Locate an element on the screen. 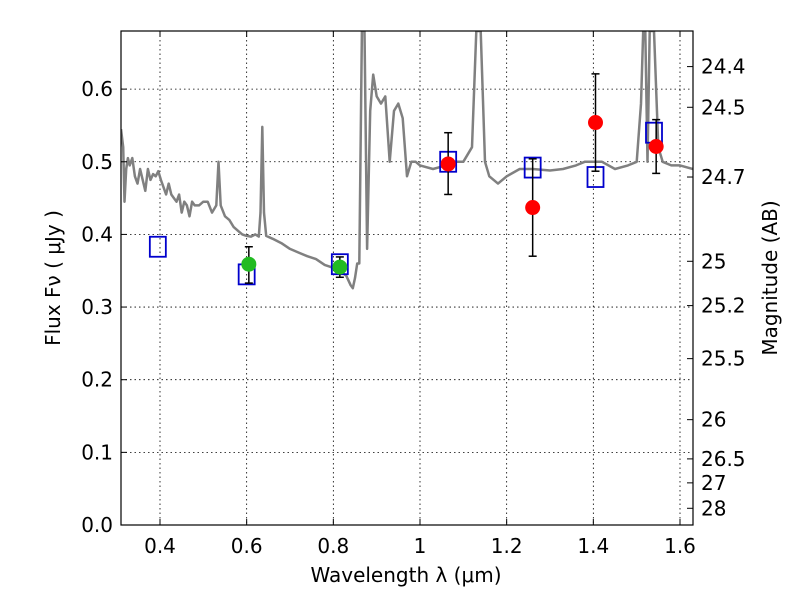  x-tick-label: 1 is located at coordinates (420, 546).